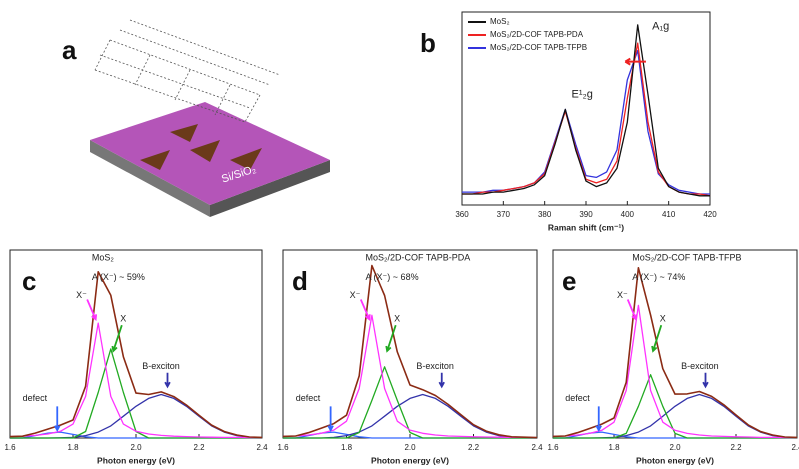  What do you see at coordinates (392, 277) in the screenshot?
I see `annotation: A (X⁻) ~ 68%` at bounding box center [392, 277].